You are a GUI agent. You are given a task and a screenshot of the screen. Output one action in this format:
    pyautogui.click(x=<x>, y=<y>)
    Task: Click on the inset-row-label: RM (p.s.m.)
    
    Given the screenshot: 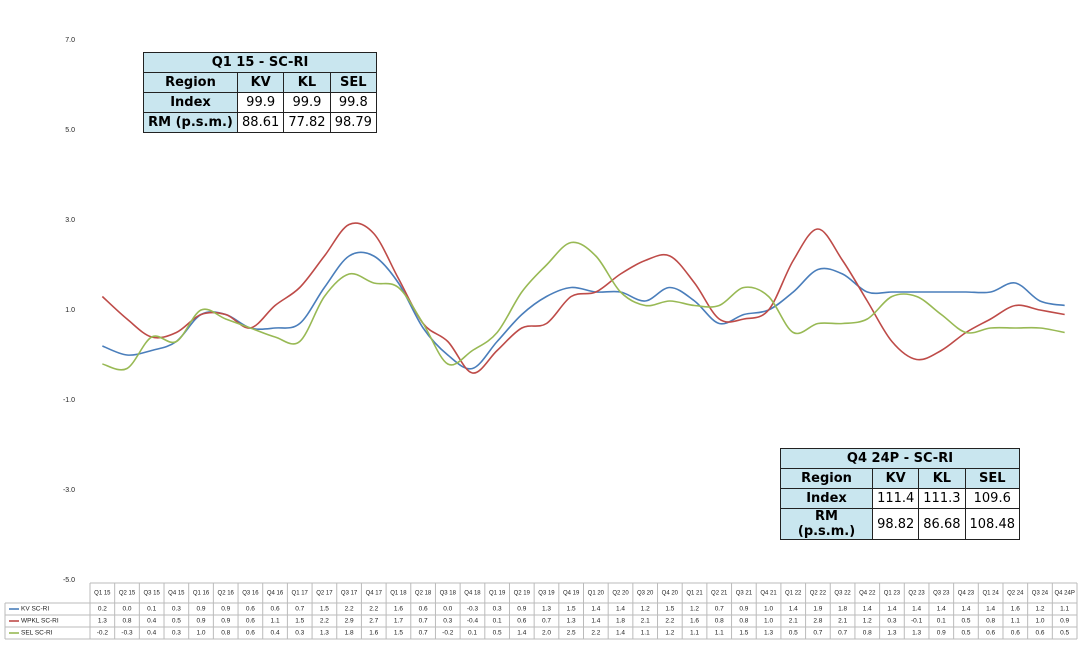 What is the action you would take?
    pyautogui.click(x=826, y=524)
    